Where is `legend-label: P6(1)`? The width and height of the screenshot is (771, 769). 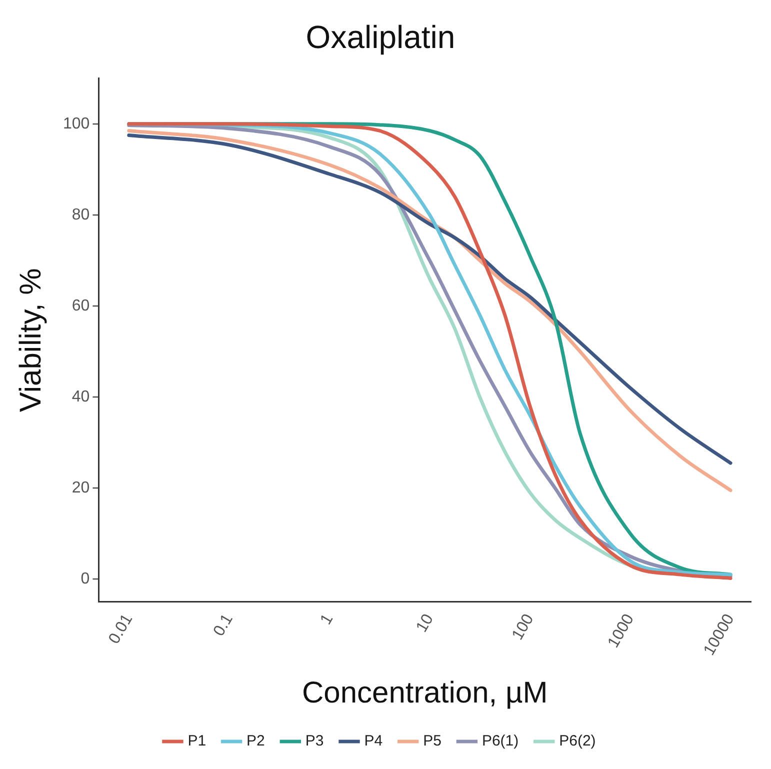
legend-label: P6(1) is located at coordinates (500, 741).